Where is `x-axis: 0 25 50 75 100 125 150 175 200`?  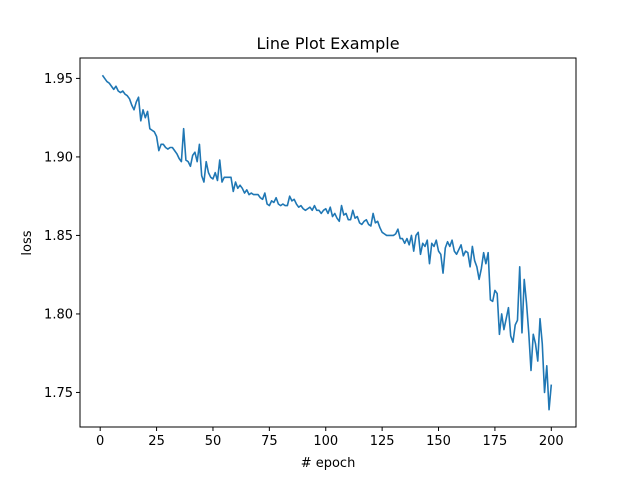 x-axis: 0 25 50 75 100 125 150 175 200 is located at coordinates (330, 438).